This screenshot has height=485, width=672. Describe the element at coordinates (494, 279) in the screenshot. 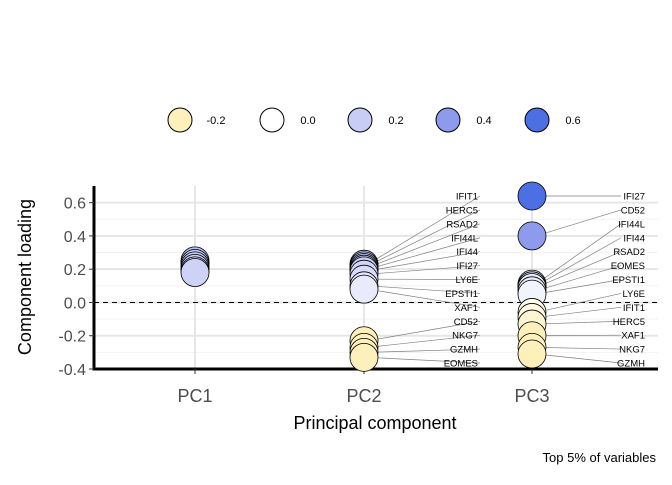

I see `label-leaders` at that location.